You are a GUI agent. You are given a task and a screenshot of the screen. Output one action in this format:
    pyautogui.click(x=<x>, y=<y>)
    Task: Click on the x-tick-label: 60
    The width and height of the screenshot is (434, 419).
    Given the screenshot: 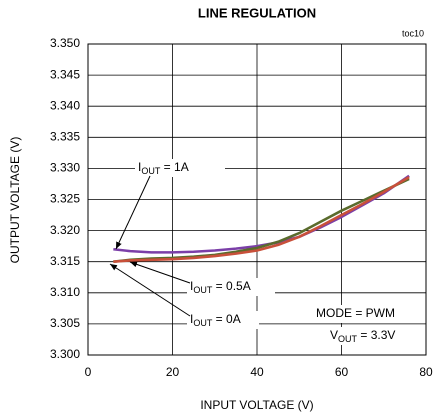 What is the action you would take?
    pyautogui.click(x=342, y=372)
    